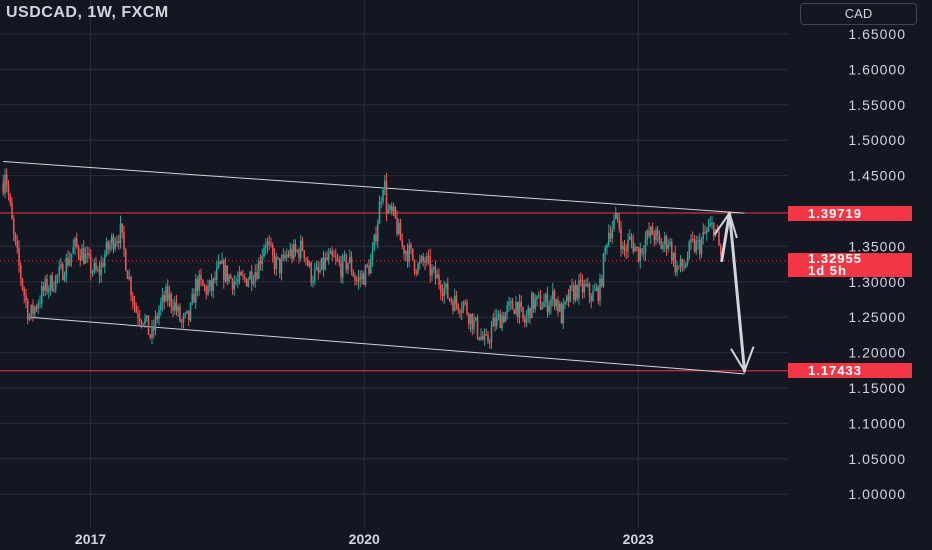 Image resolution: width=932 pixels, height=550 pixels. Describe the element at coordinates (827, 270) in the screenshot. I see `bar-countdown: 1d 5h` at that location.